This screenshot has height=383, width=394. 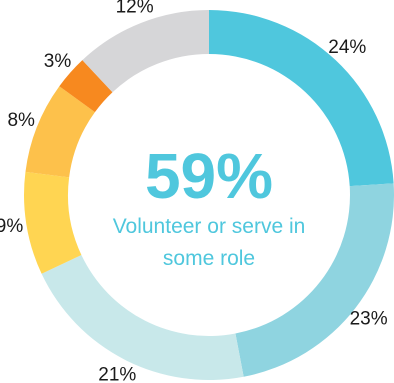 What do you see at coordinates (117, 374) in the screenshot?
I see `slice-label-3: 21%` at bounding box center [117, 374].